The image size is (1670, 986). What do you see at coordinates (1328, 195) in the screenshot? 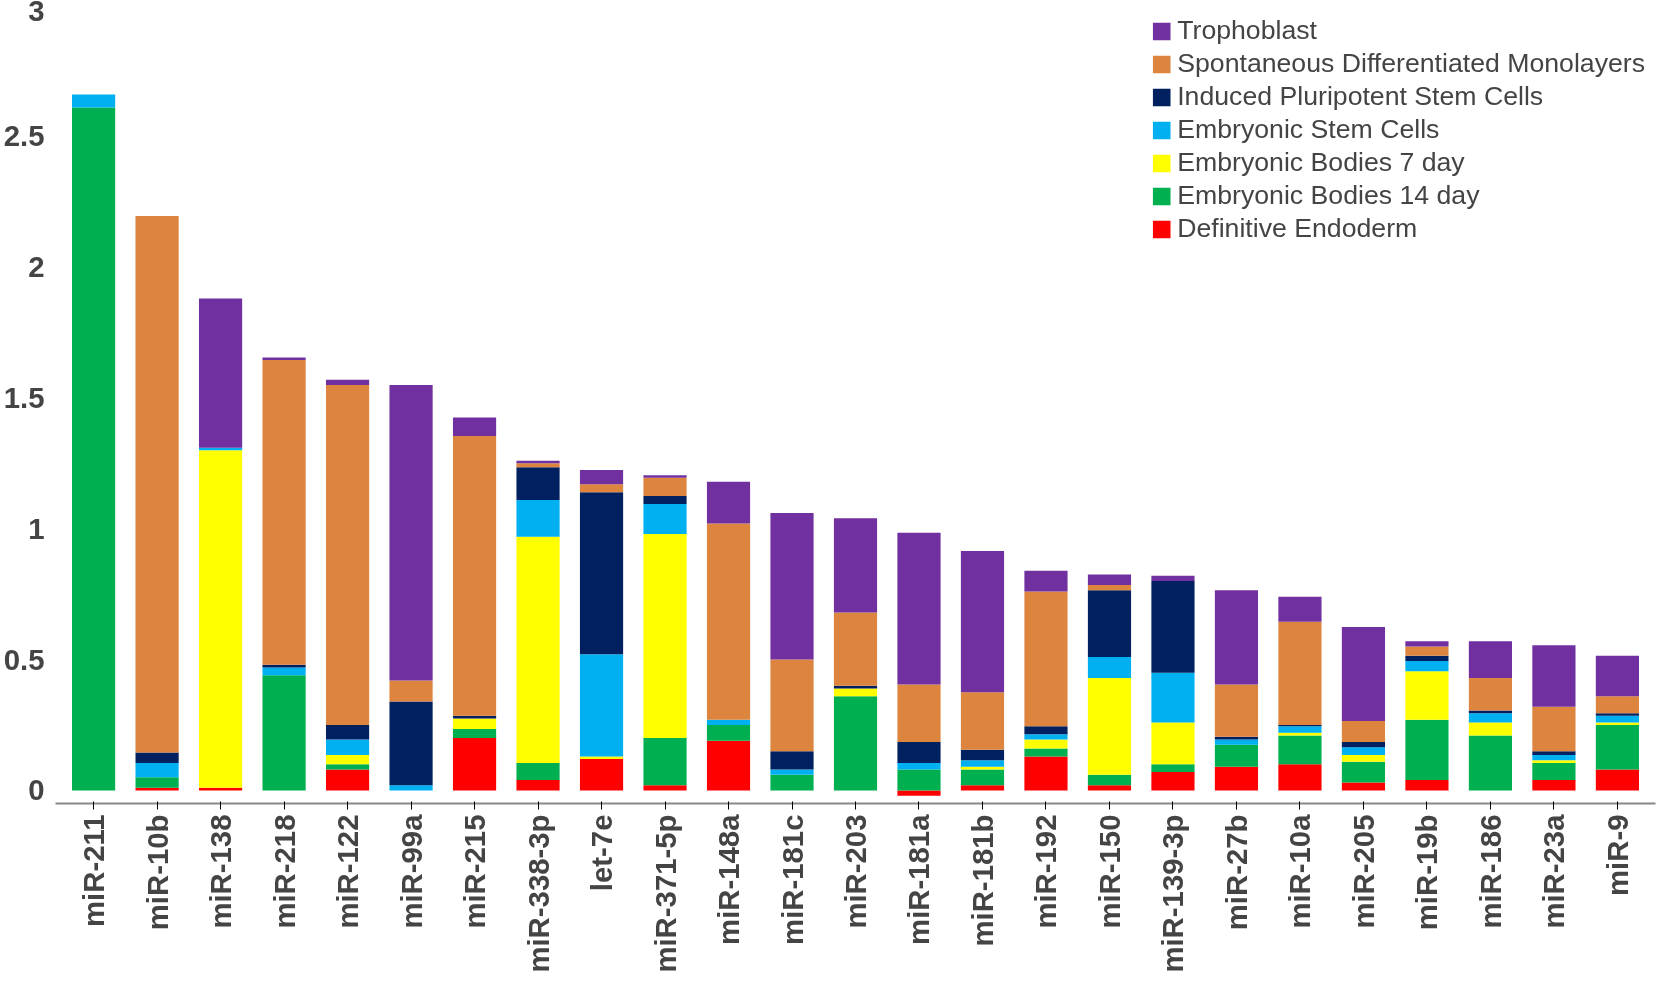
I see `legend-label: Embryonic Bodies 14 day` at bounding box center [1328, 195].